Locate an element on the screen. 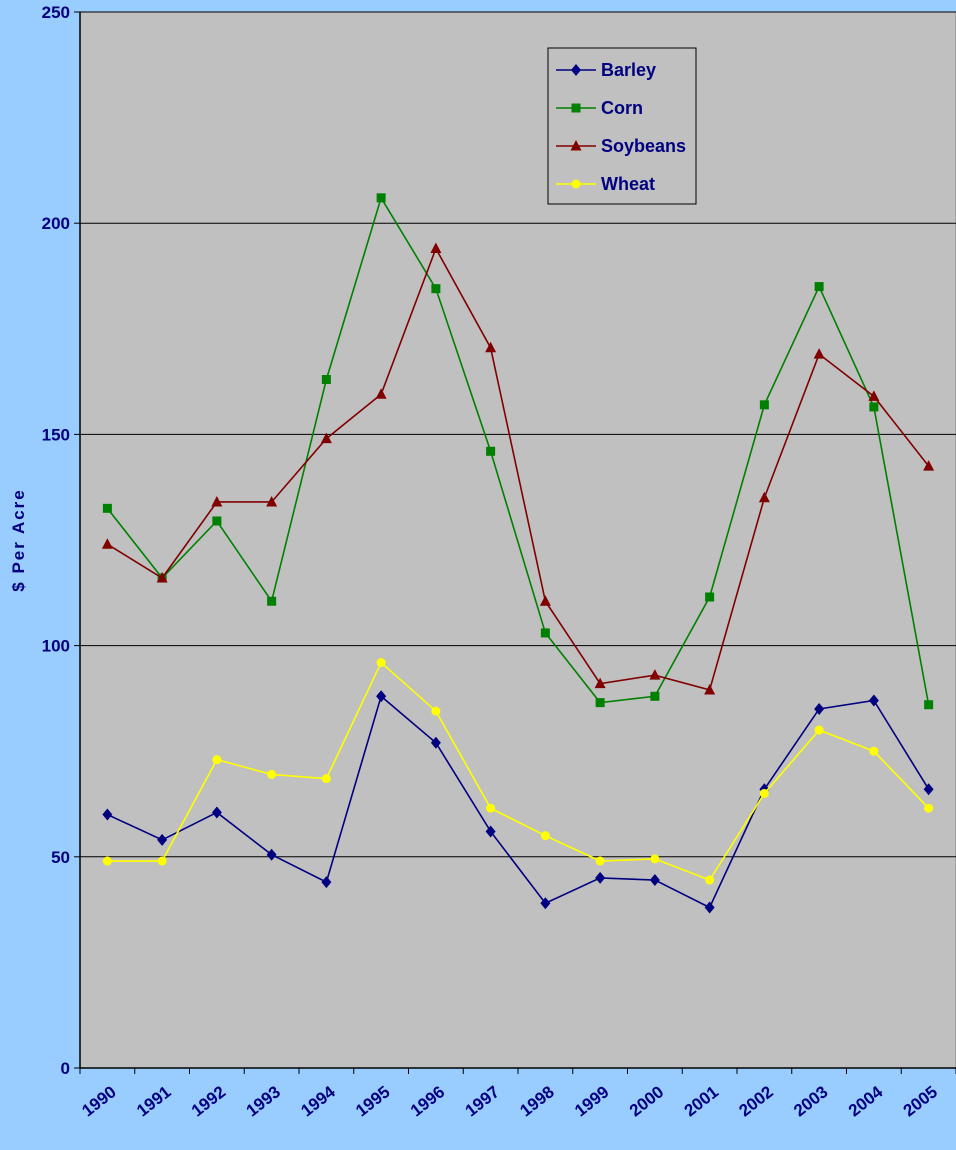  legend-label-barley: Barley is located at coordinates (628, 70).